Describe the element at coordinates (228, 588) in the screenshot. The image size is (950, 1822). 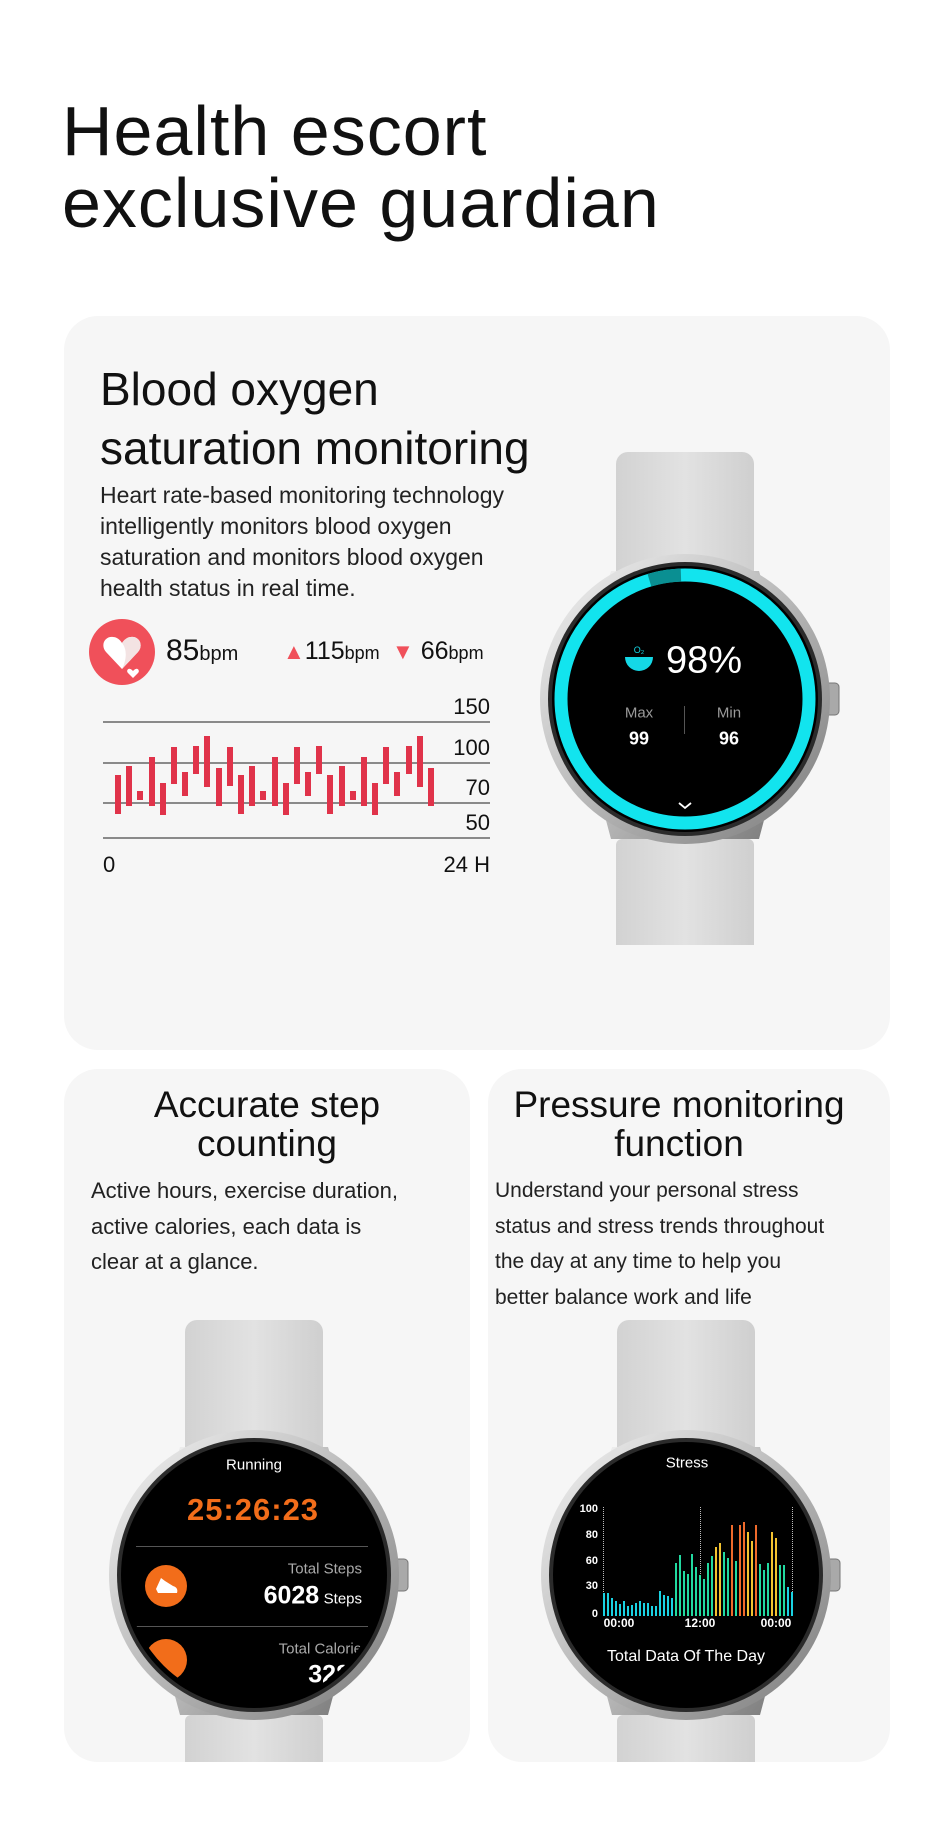
I see `desc-line: health status in real time.` at that location.